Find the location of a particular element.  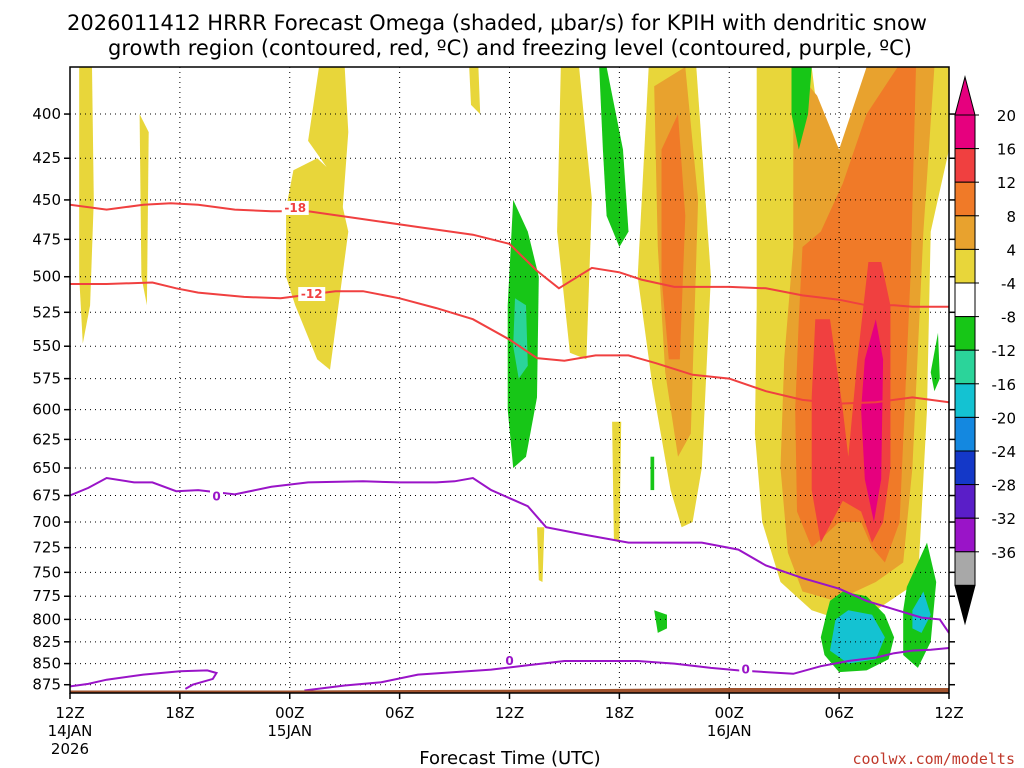

colorbar-bottom-arrow is located at coordinates (965, 605).